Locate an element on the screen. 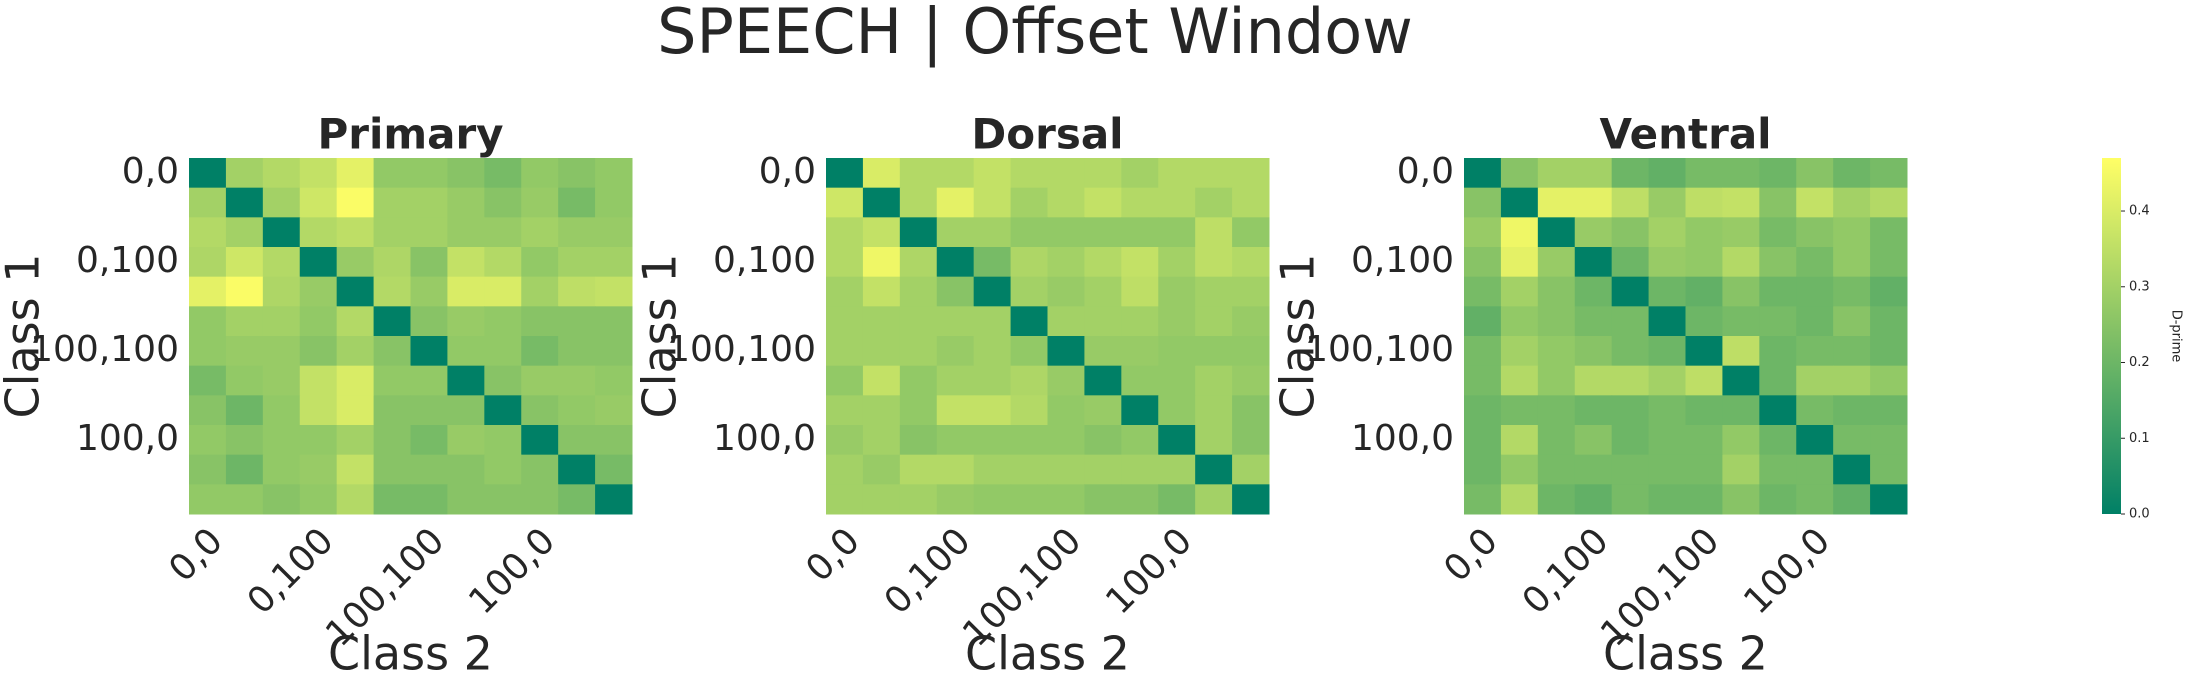  y-tick-label: 100,100 is located at coordinates (1379, 349).